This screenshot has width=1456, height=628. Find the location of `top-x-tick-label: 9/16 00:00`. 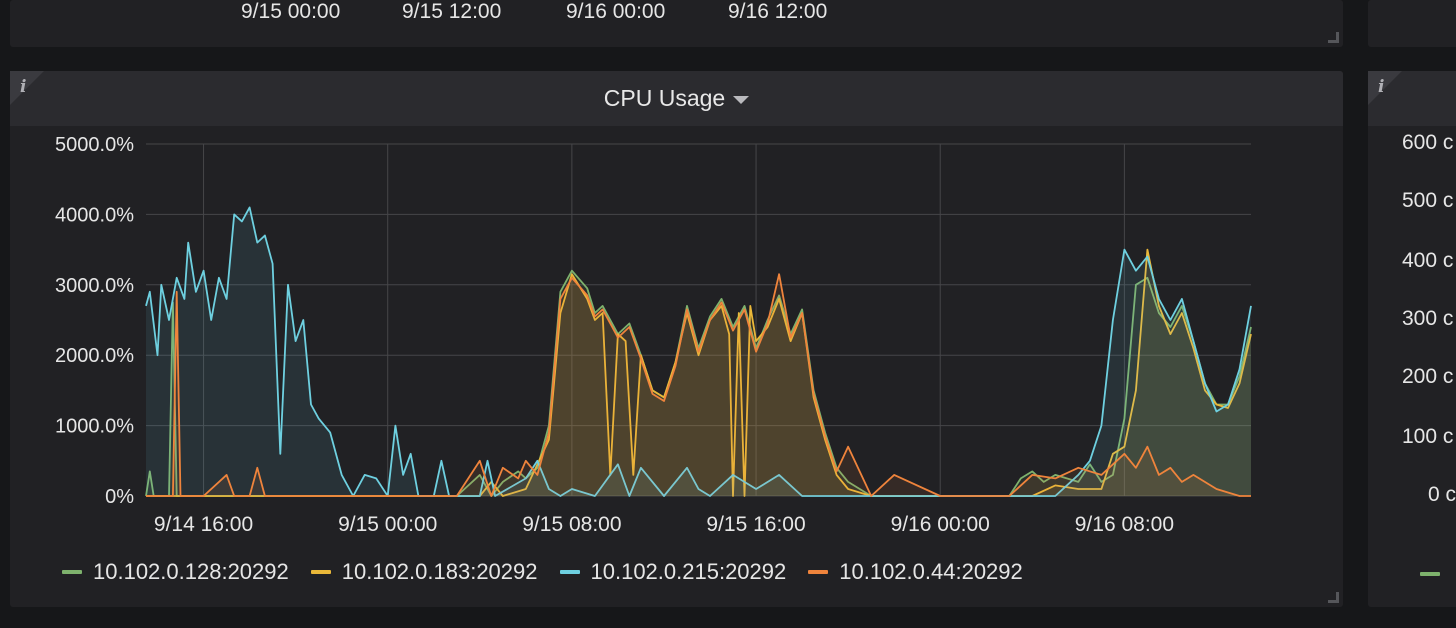

top-x-tick-label: 9/16 00:00 is located at coordinates (616, 11).